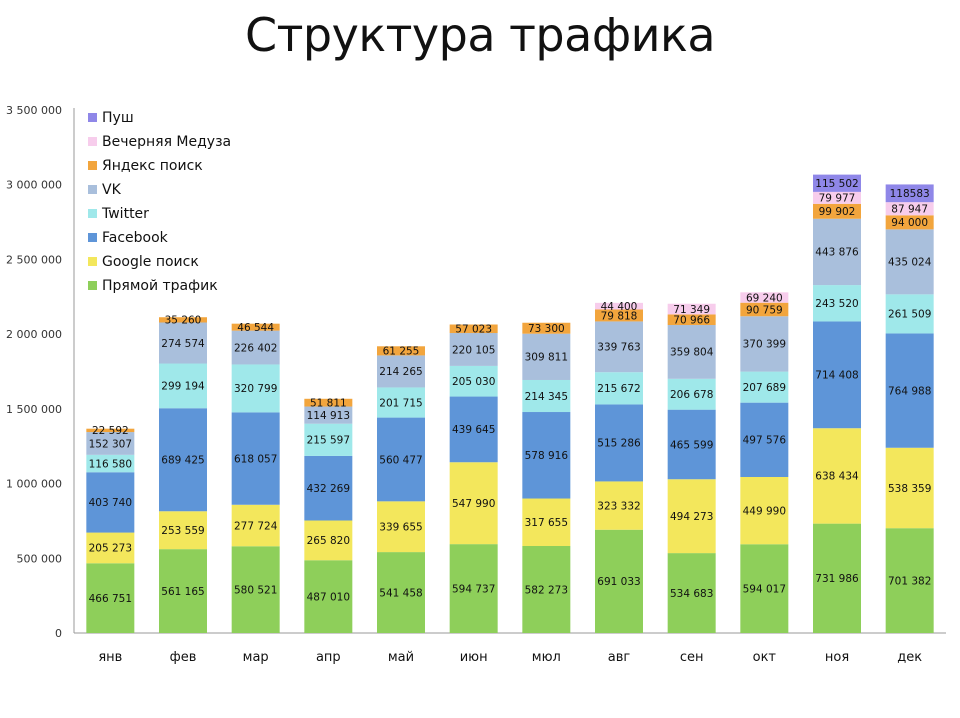  What do you see at coordinates (691, 310) in the screenshot?
I see `data-label: 71 349` at bounding box center [691, 310].